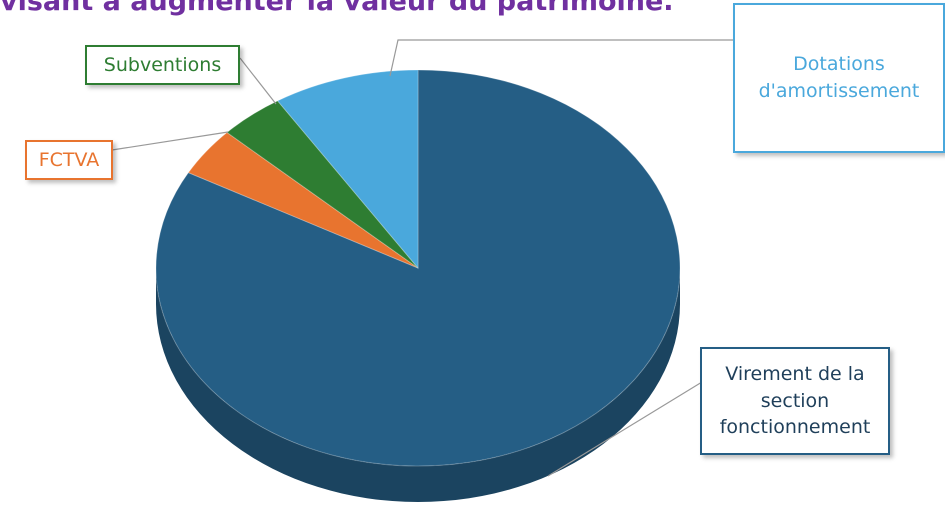 The width and height of the screenshot is (945, 508). What do you see at coordinates (162, 65) in the screenshot?
I see `slice-label: Subventions` at bounding box center [162, 65].